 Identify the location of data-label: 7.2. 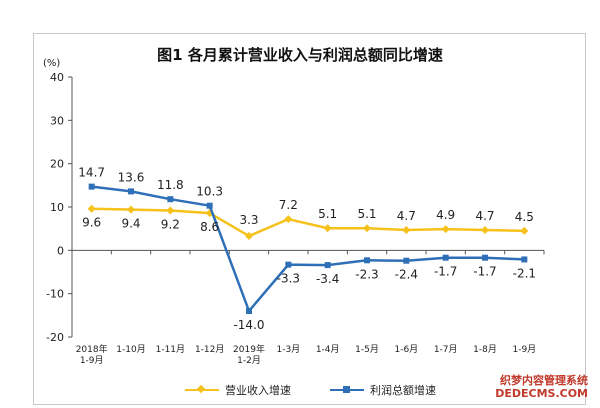
(288, 205).